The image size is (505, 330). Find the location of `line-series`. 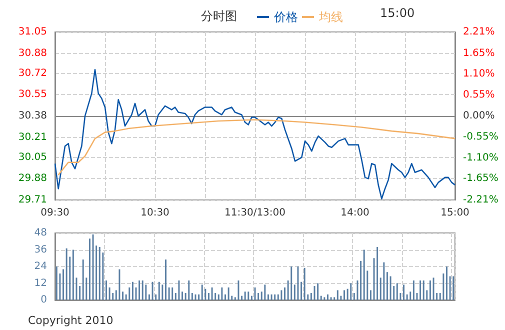

line-series is located at coordinates (257, 147).